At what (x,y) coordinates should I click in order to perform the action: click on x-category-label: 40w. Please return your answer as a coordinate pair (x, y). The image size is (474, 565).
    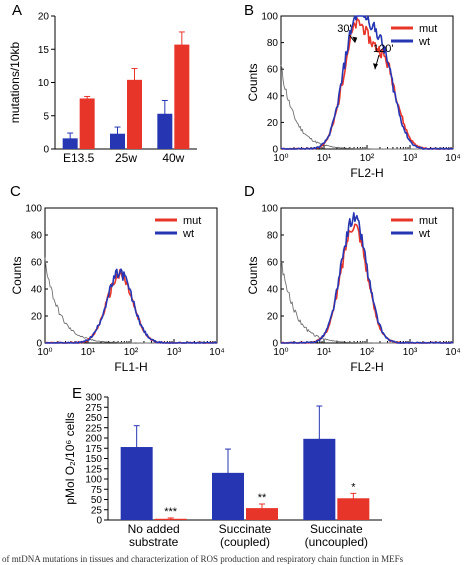
    Looking at the image, I should click on (173, 158).